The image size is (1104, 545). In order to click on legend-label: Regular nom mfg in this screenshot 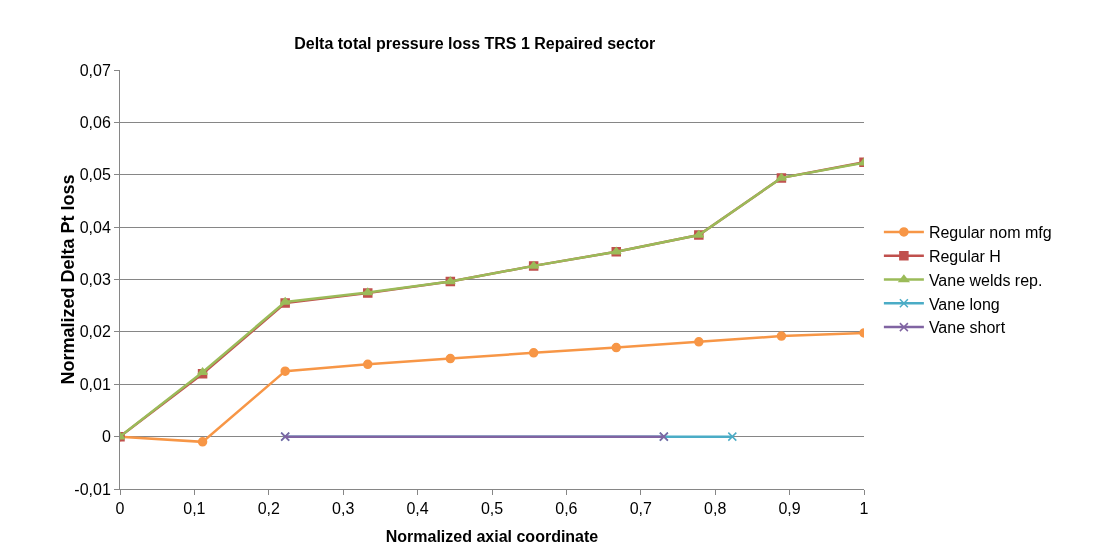, I will do `click(990, 233)`.